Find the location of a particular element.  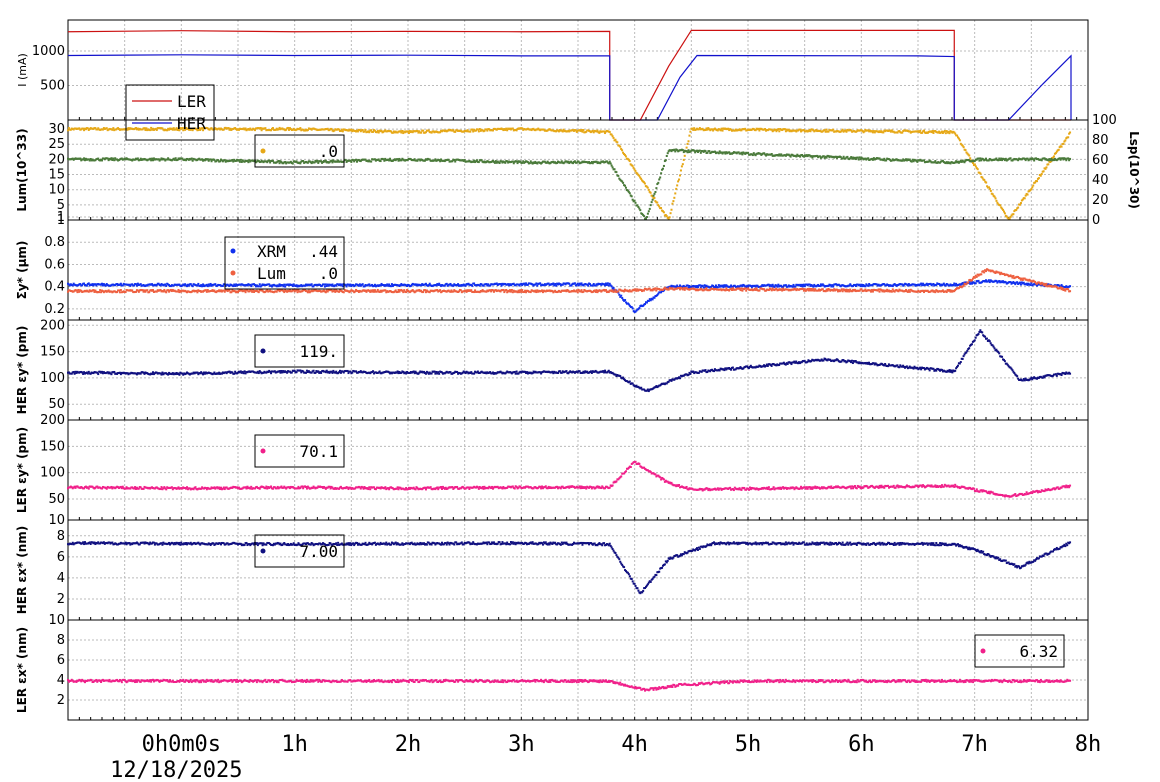

y-tick-label: 150 is located at coordinates (52, 352).